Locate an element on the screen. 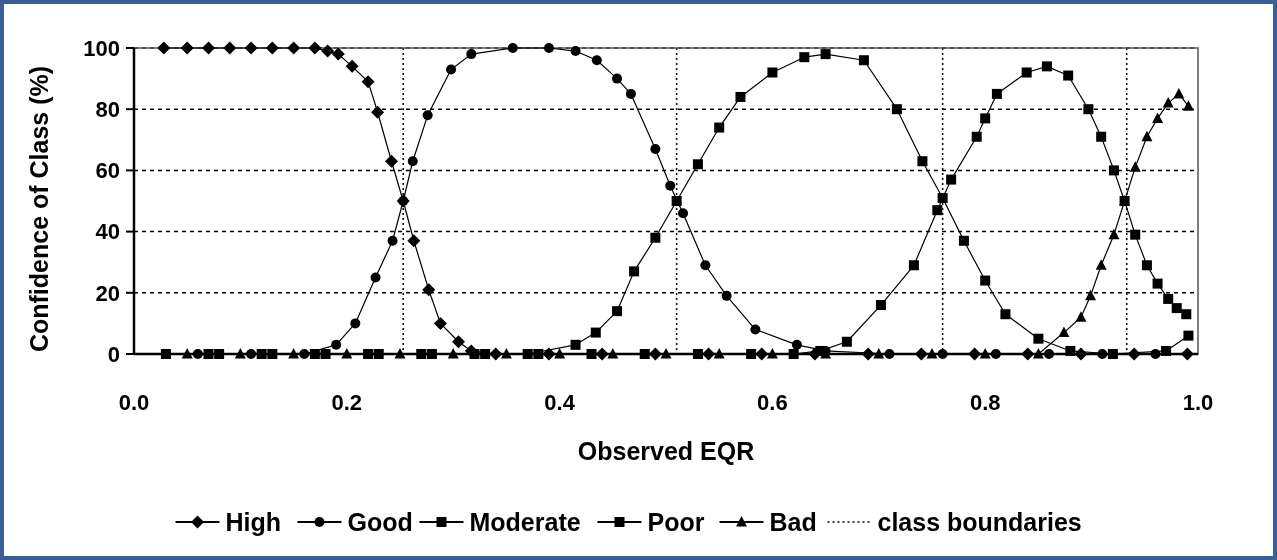 The width and height of the screenshot is (1277, 560). legend-label: Moderate is located at coordinates (525, 521).